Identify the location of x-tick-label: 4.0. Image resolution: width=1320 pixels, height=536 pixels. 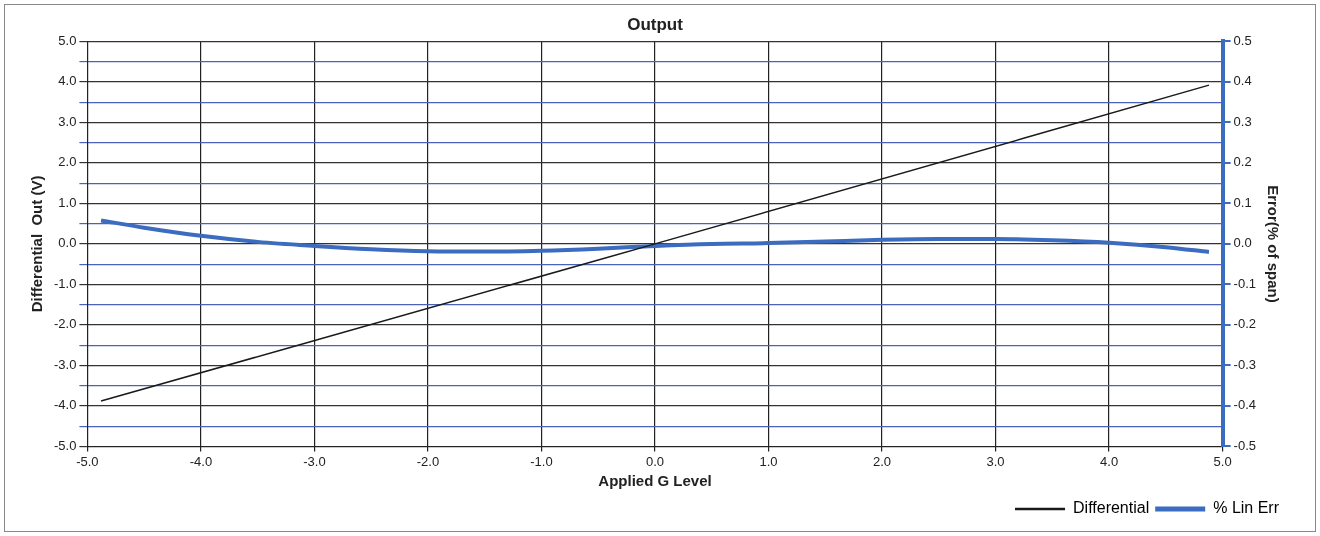
(1109, 461).